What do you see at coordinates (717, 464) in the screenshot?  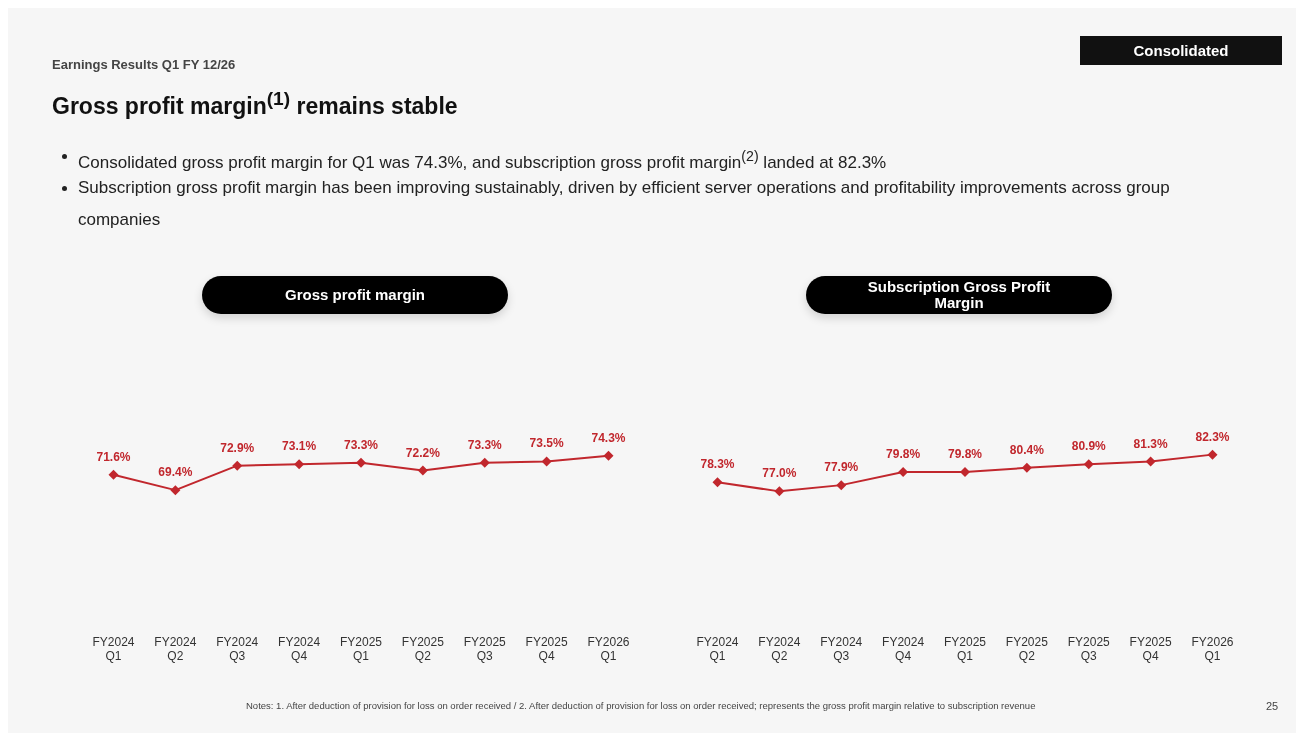 I see `data-label: 78.3%` at bounding box center [717, 464].